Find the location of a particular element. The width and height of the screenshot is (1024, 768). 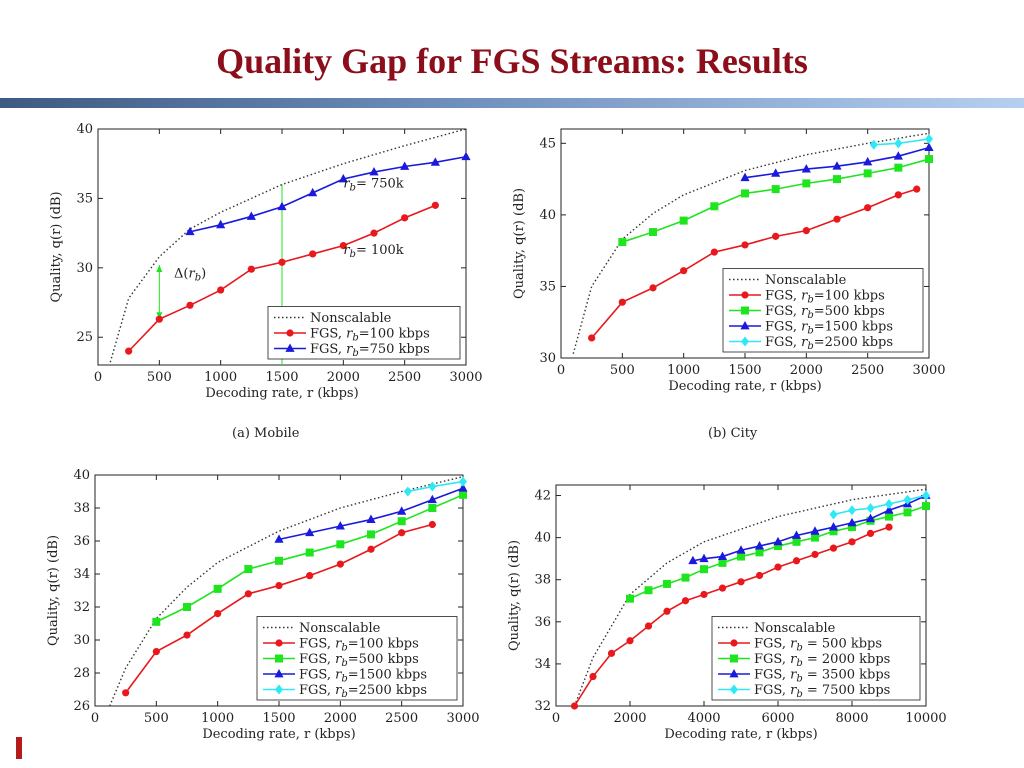

x-tick-label: 4000 is located at coordinates (703, 718).